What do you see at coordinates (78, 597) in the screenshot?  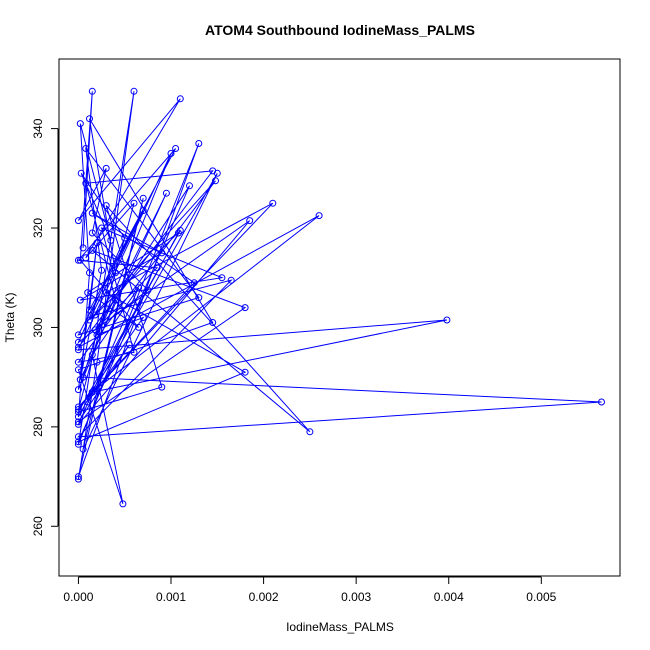 I see `x-tick-label: 0.000` at bounding box center [78, 597].